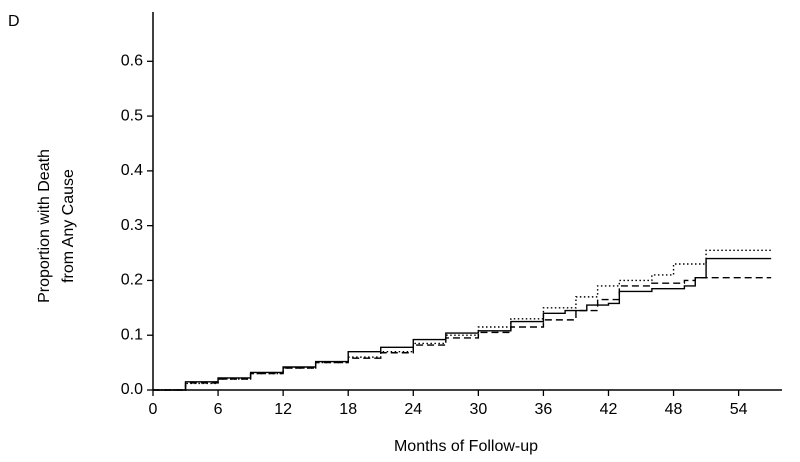 This screenshot has height=462, width=800. Describe the element at coordinates (44, 226) in the screenshot. I see `y-axis-label: Proportion with Death` at that location.